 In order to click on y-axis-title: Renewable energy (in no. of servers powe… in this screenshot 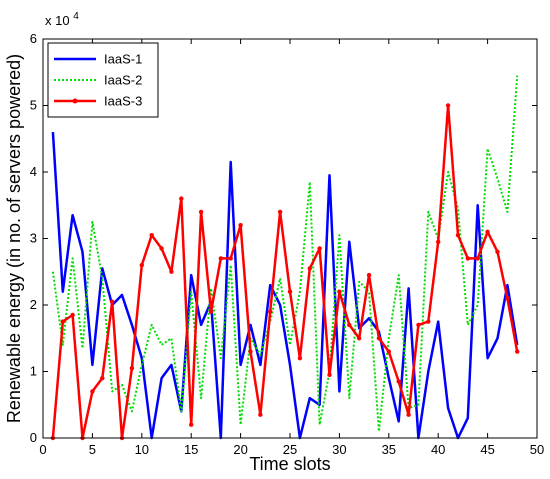, I will do `click(14, 238)`.